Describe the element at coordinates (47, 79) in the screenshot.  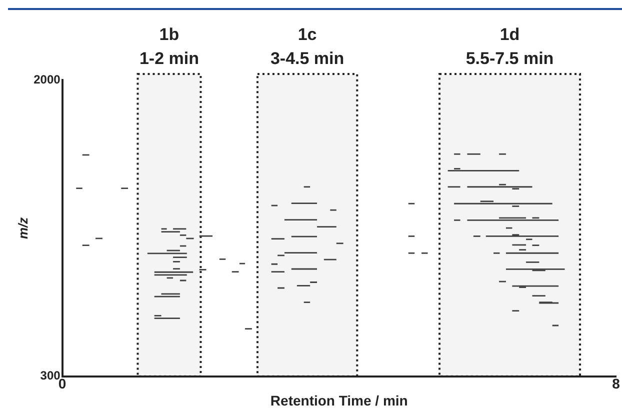
I see `y-tick-label: 2000` at that location.